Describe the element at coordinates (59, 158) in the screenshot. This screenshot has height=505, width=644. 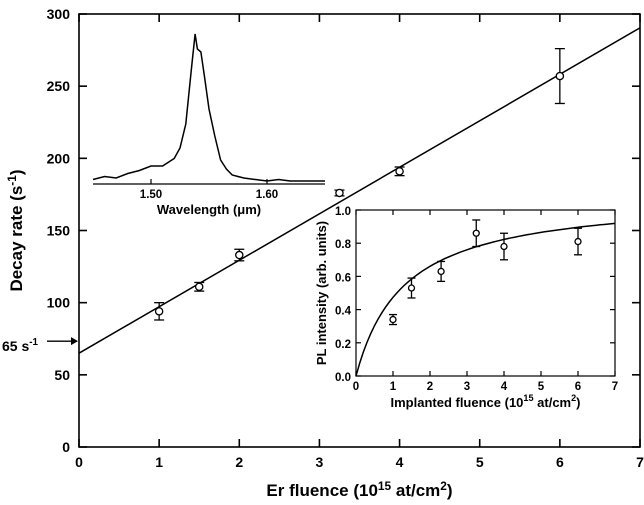
I see `main-ytick-label: 200` at that location.